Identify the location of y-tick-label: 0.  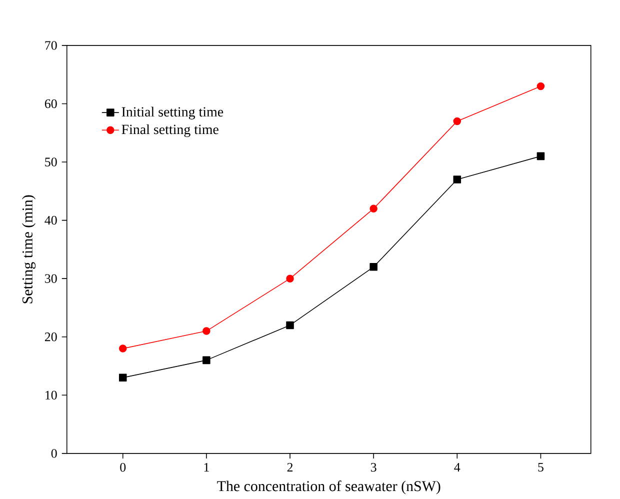
(54, 453).